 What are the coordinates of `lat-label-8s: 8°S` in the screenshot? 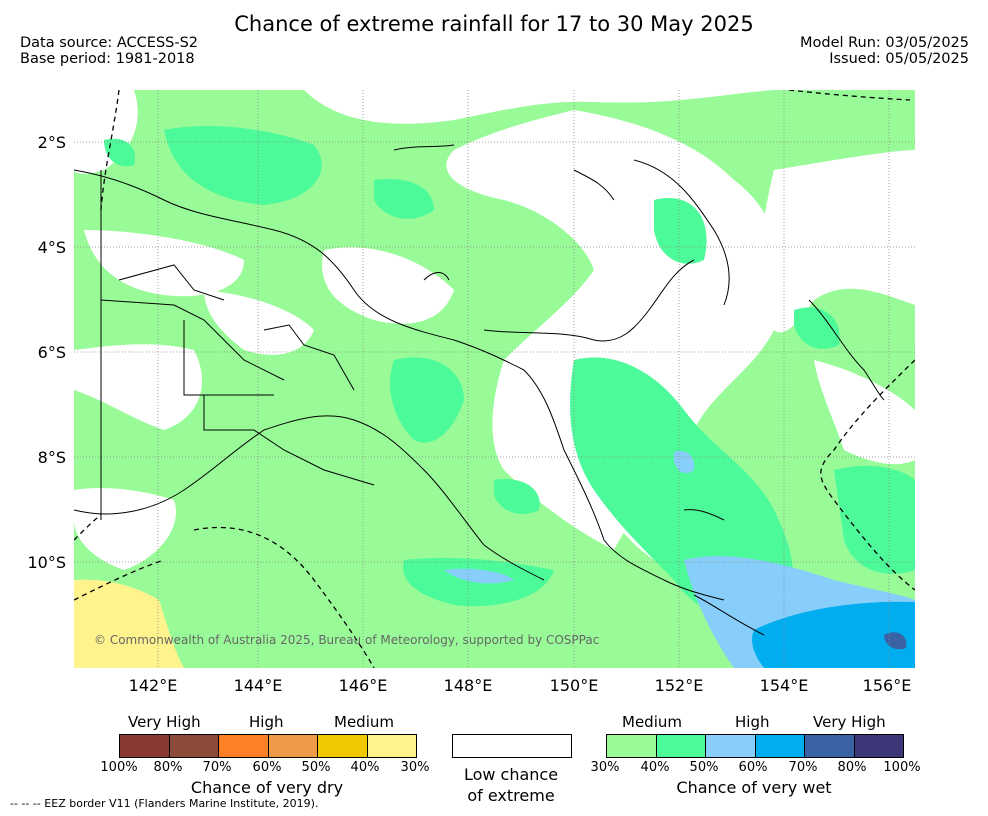 It's located at (51, 457).